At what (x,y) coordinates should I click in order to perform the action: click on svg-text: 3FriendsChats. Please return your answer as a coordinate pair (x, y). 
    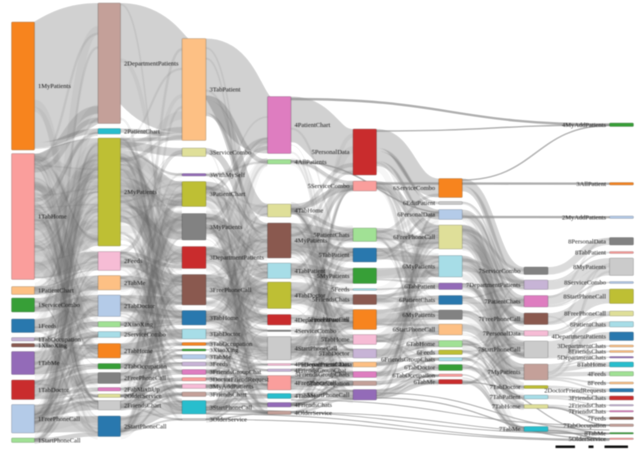
    Looking at the image, I should click on (587, 398).